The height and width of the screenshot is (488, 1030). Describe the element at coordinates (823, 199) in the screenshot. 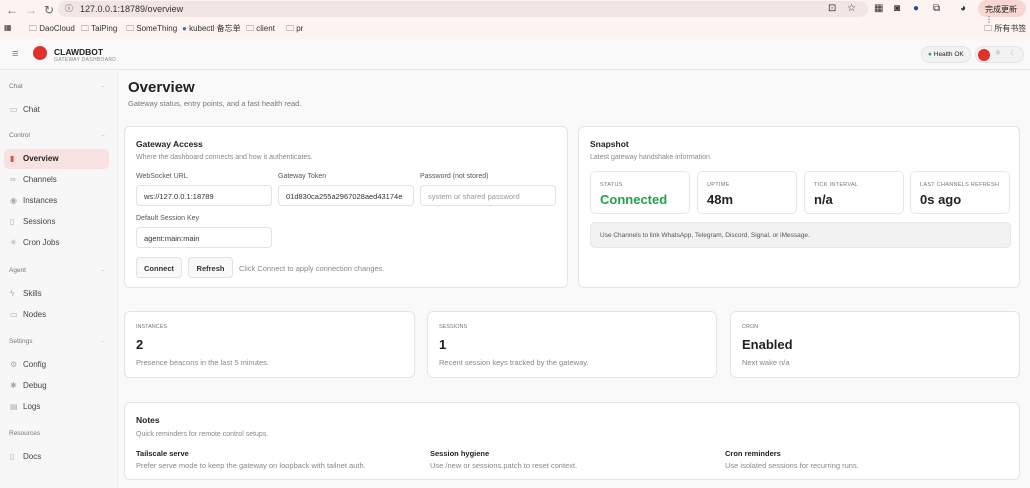

I see `stat-value: n/a` at that location.